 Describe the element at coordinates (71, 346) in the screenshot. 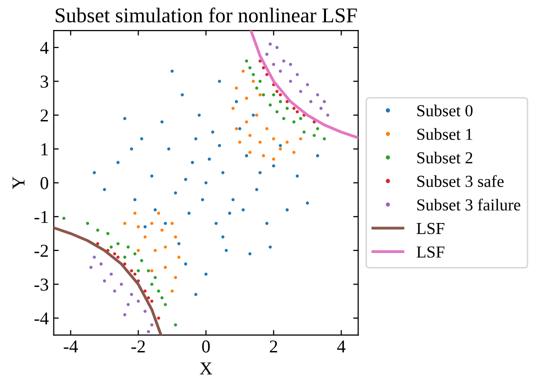

I see `x-tick-label: -4` at that location.